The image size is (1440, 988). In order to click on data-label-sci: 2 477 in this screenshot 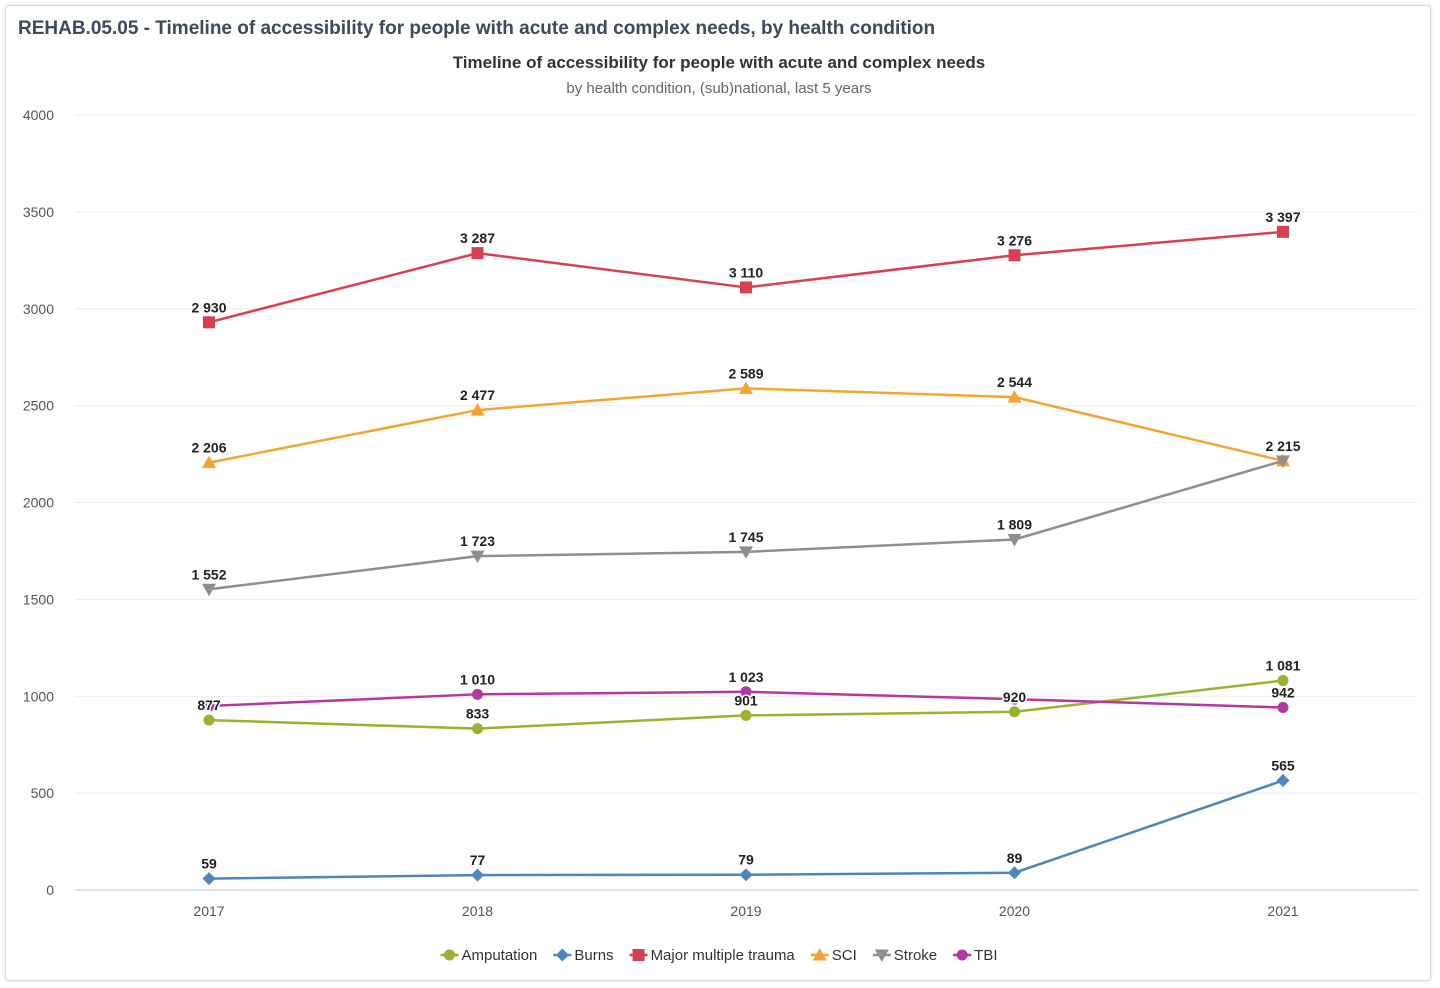, I will do `click(477, 395)`.